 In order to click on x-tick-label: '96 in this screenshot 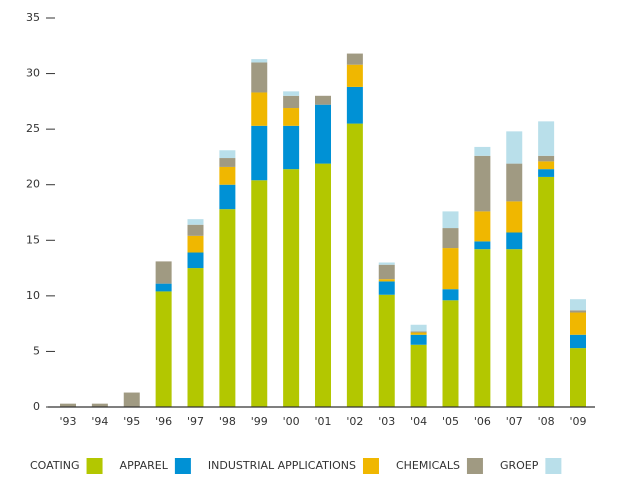, I will do `click(163, 421)`.